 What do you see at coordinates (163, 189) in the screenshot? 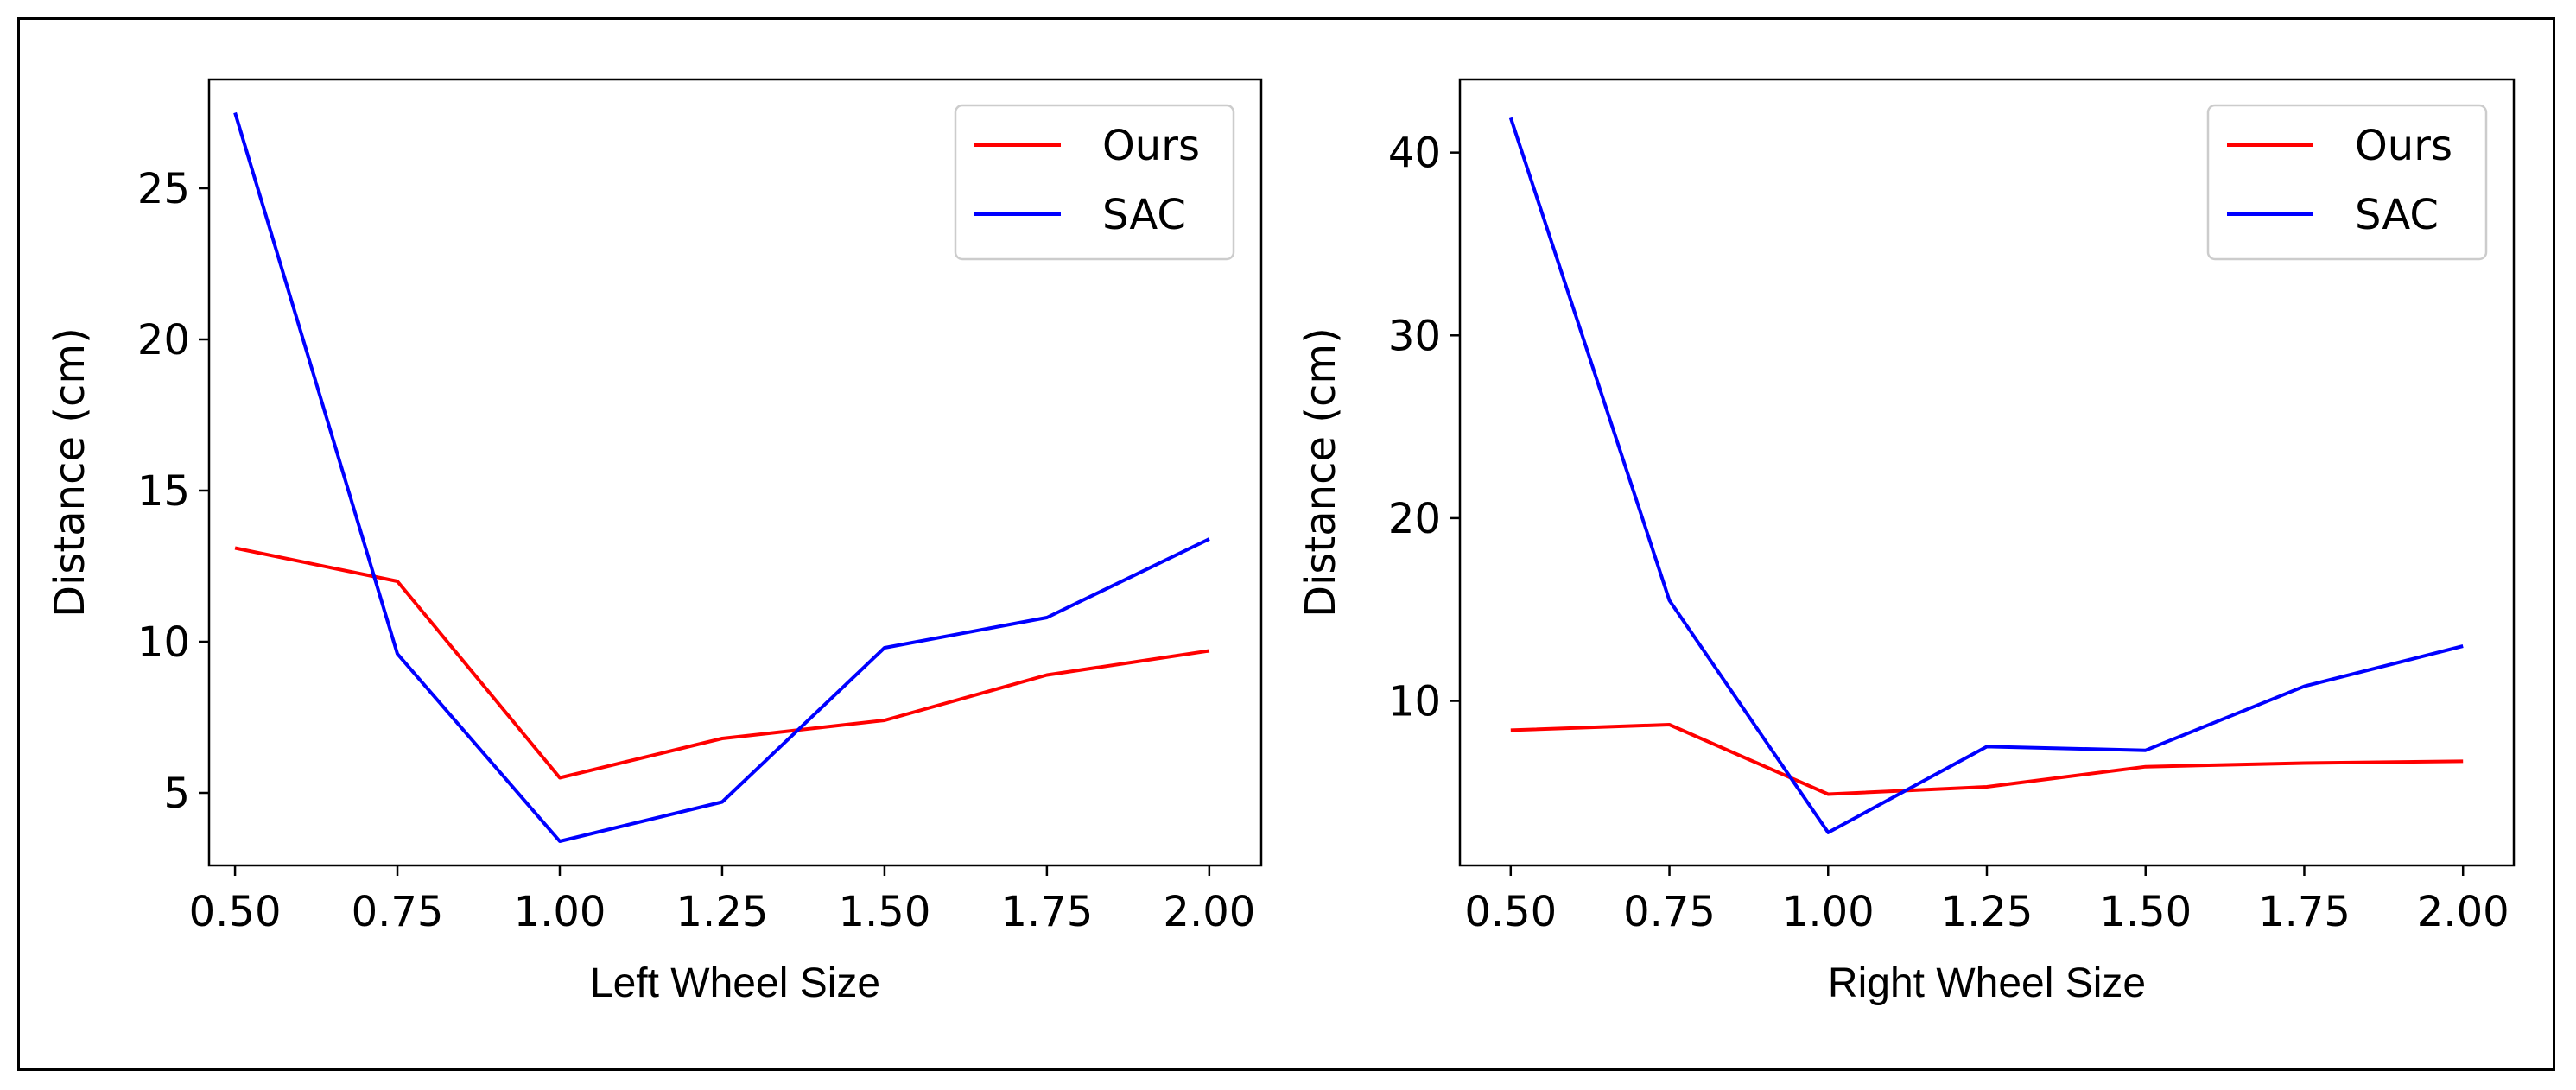
I see `y-tick-label: 25` at bounding box center [163, 189].